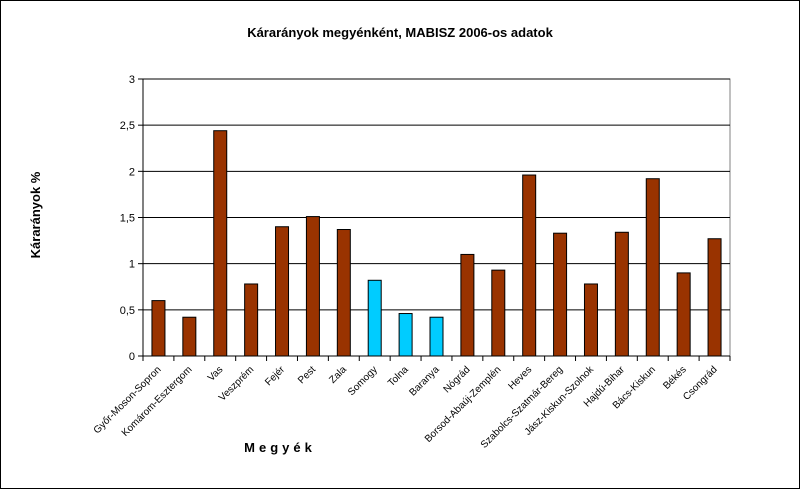 The height and width of the screenshot is (489, 800). I want to click on y-tick-label: 0, so click(132, 357).